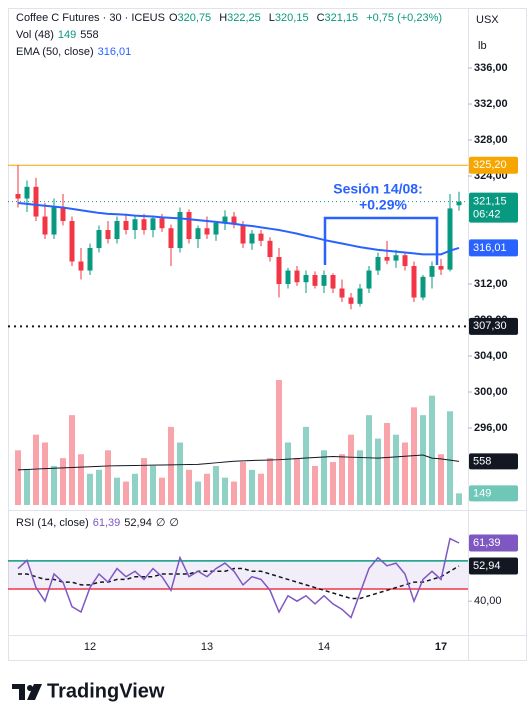 This screenshot has width=527, height=711. I want to click on annotation: +0.29%, so click(383, 205).